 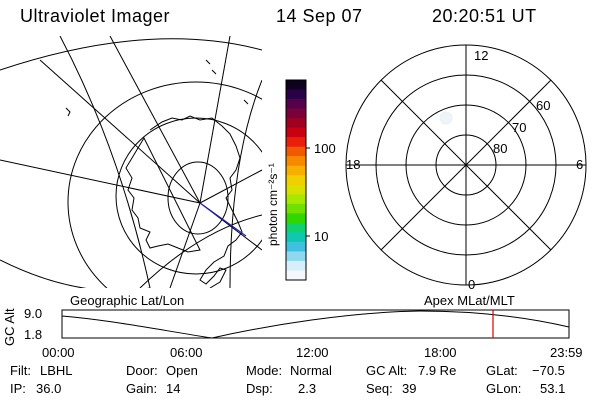 I want to click on dsp-label: Dsp:, so click(x=259, y=388).